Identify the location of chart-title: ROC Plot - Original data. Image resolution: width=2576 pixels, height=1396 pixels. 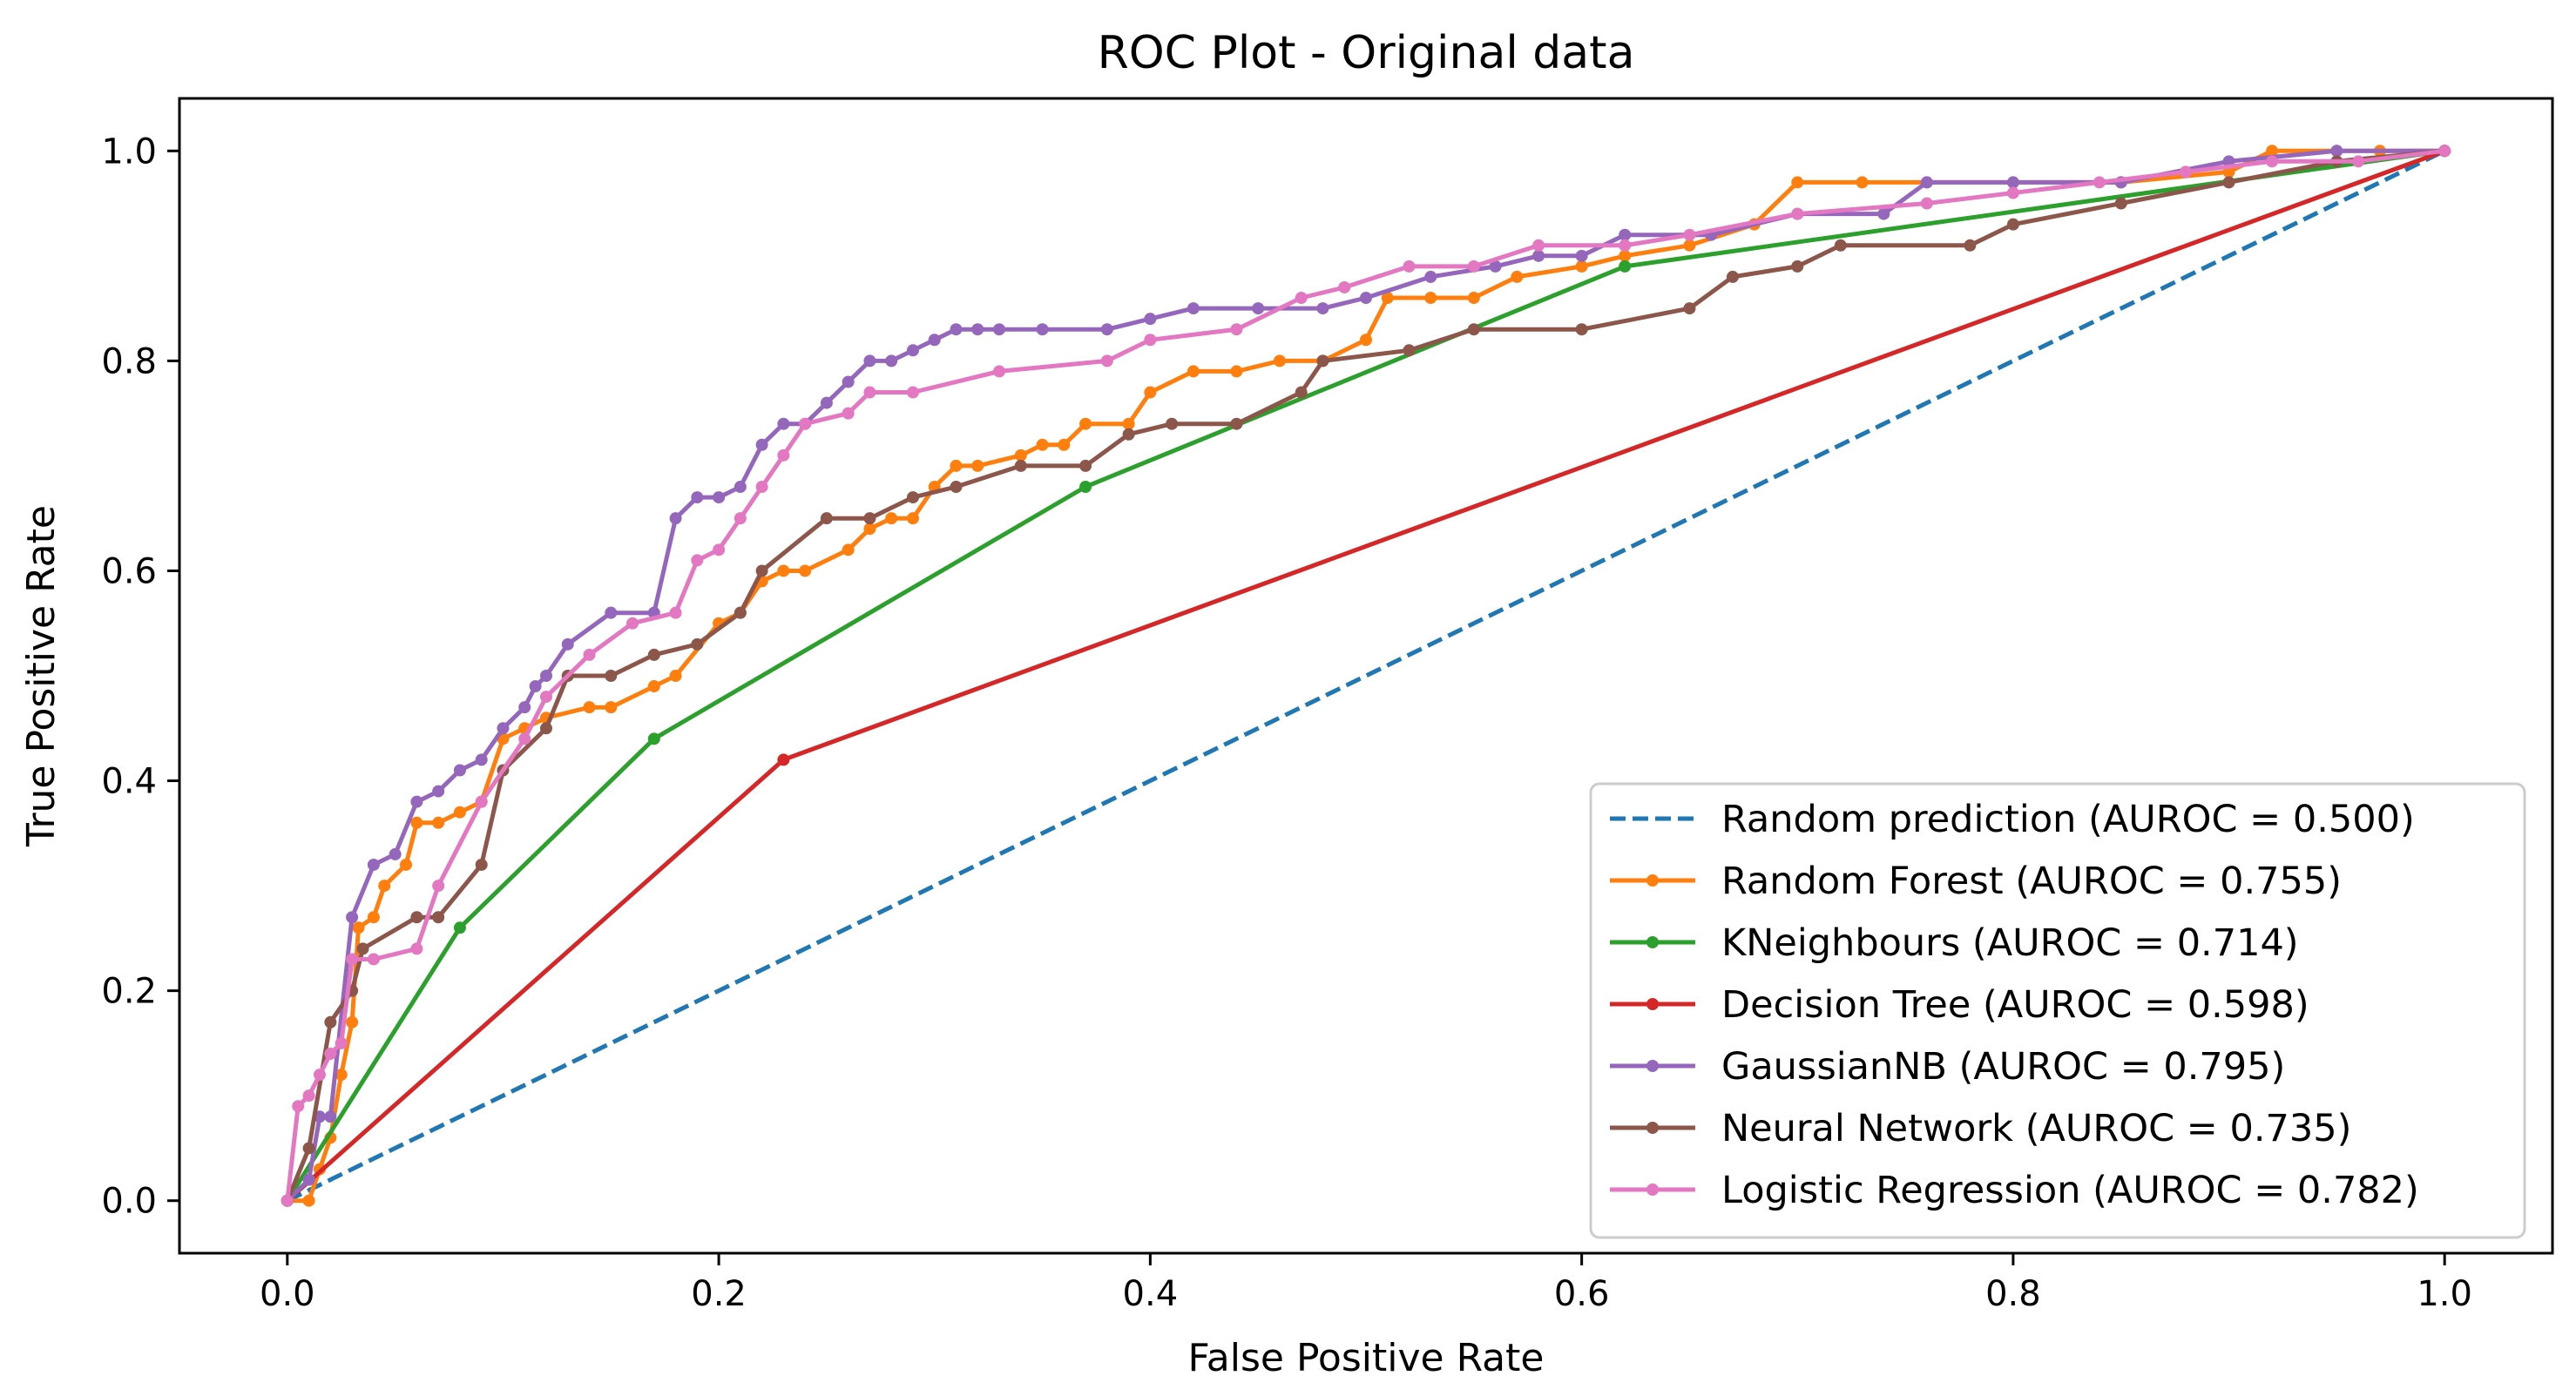
(1366, 53).